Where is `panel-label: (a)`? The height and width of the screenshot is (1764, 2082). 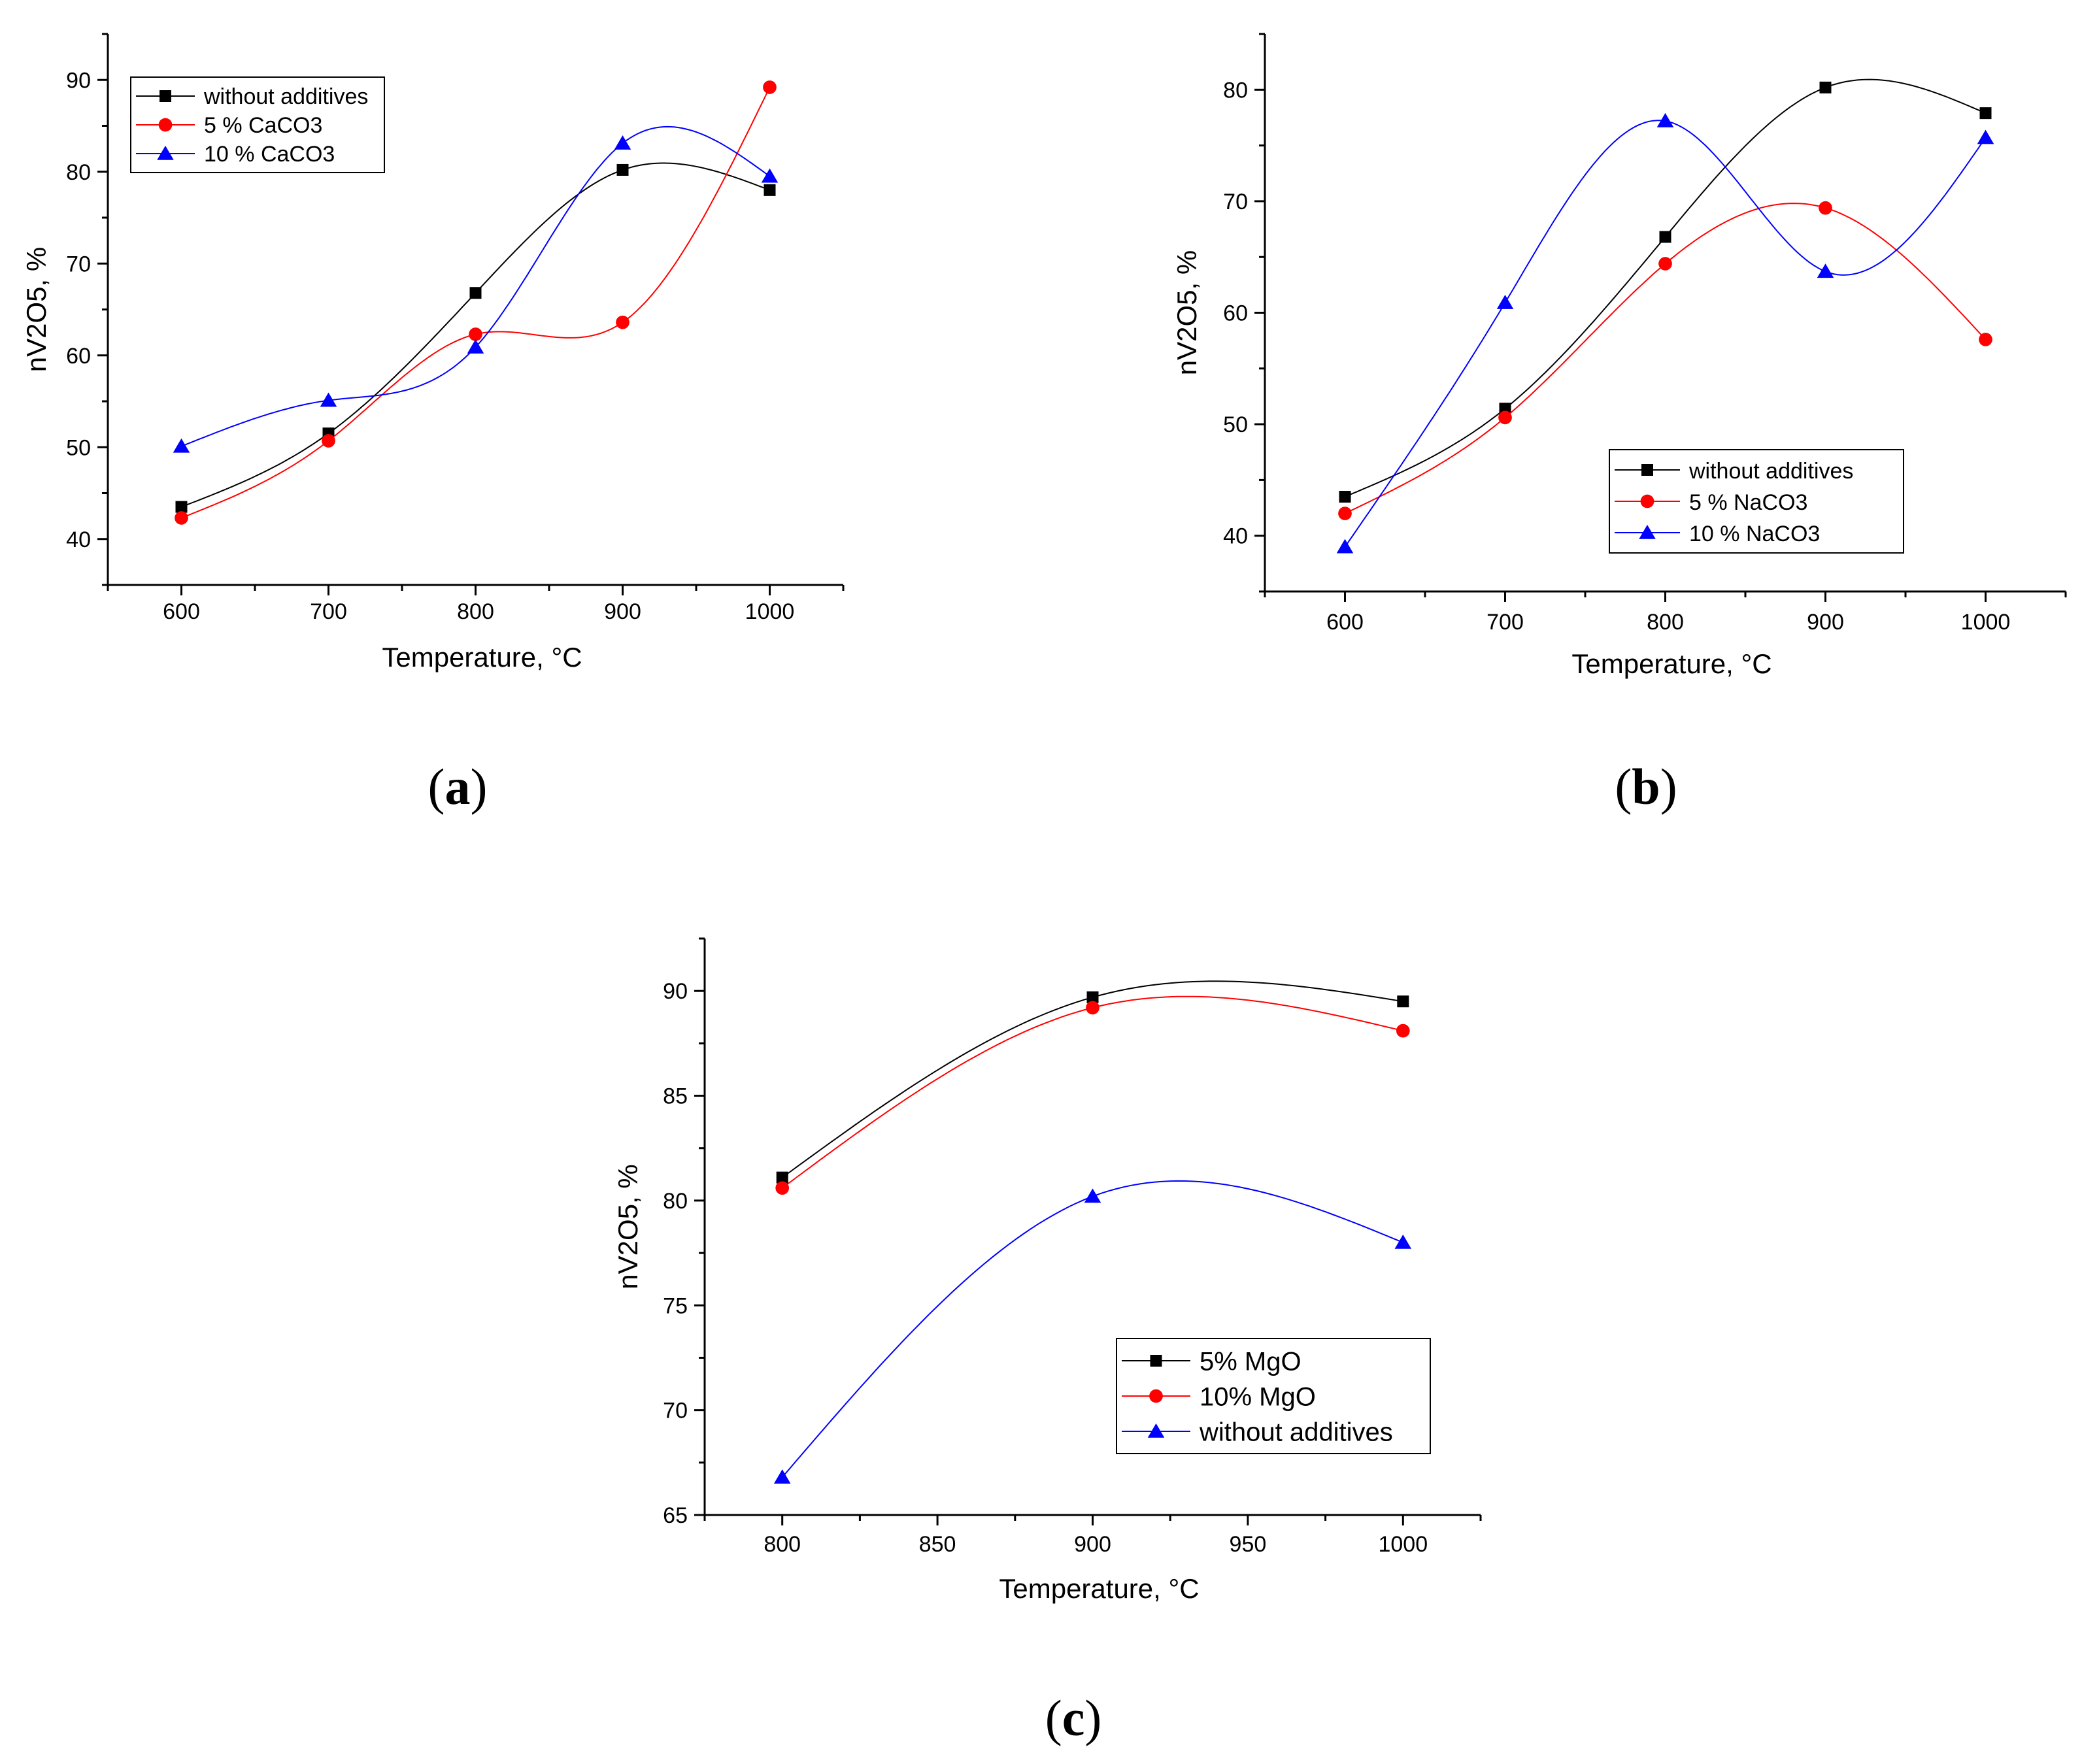
panel-label: (a) is located at coordinates (458, 786).